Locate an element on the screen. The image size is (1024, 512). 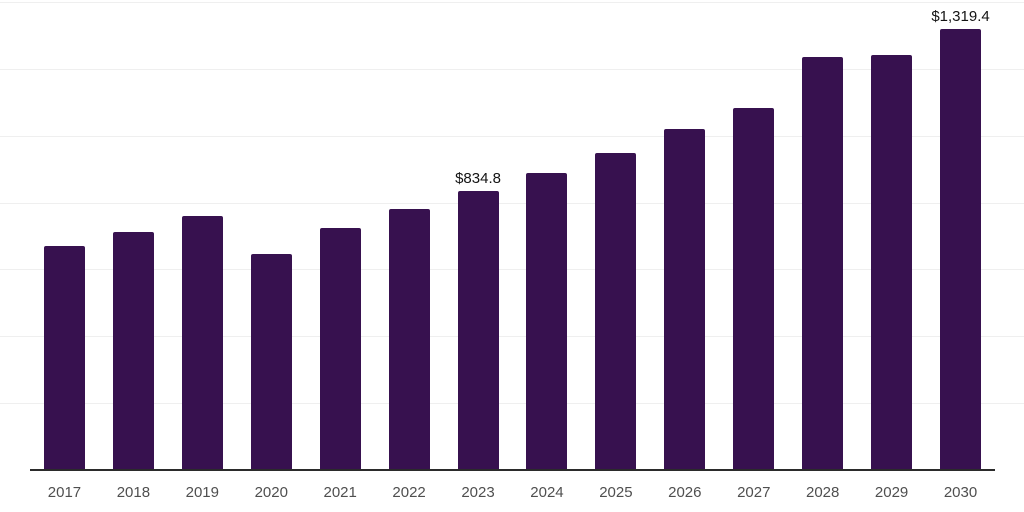
x-tick-label-2022: 2022 is located at coordinates (409, 492).